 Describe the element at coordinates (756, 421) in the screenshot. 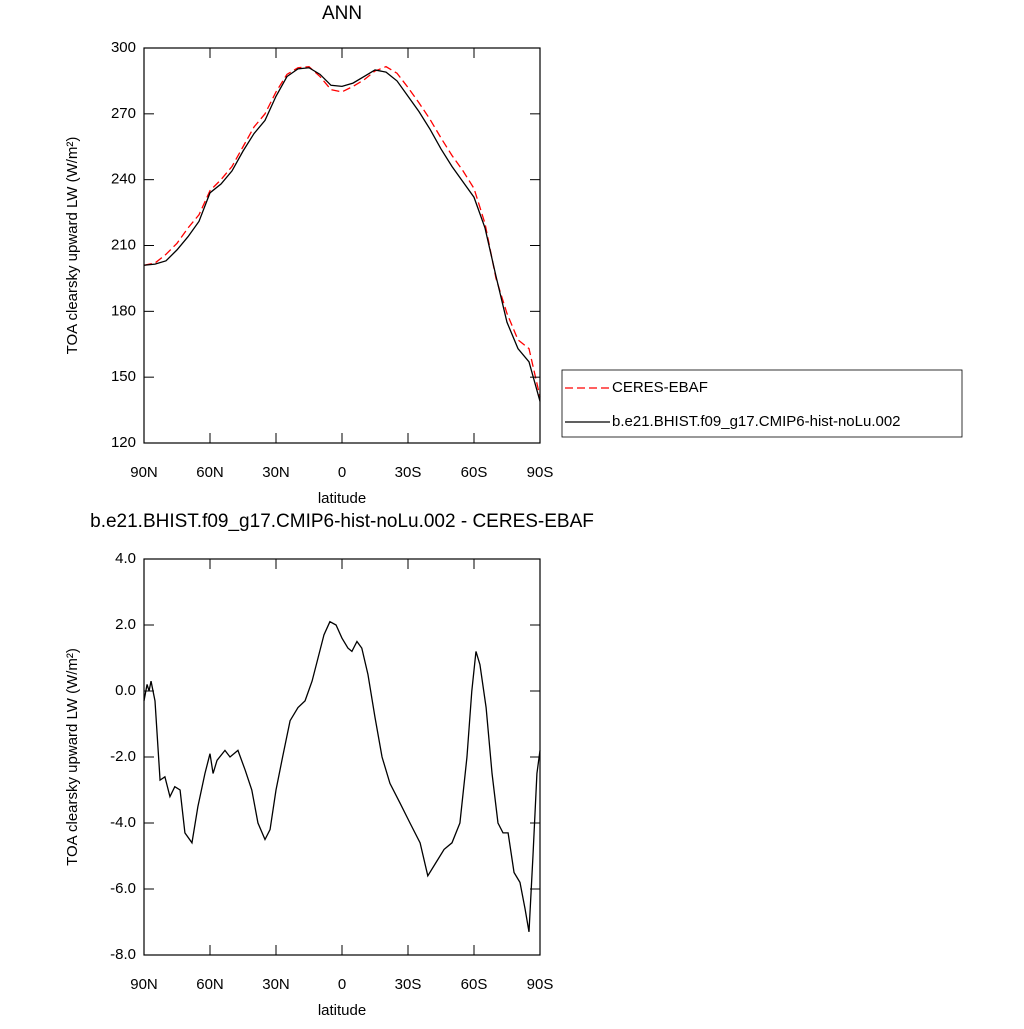

I see `legend-label: b.e21.BHIST.f09_g17.CMIP6-hist-noLu.002` at that location.